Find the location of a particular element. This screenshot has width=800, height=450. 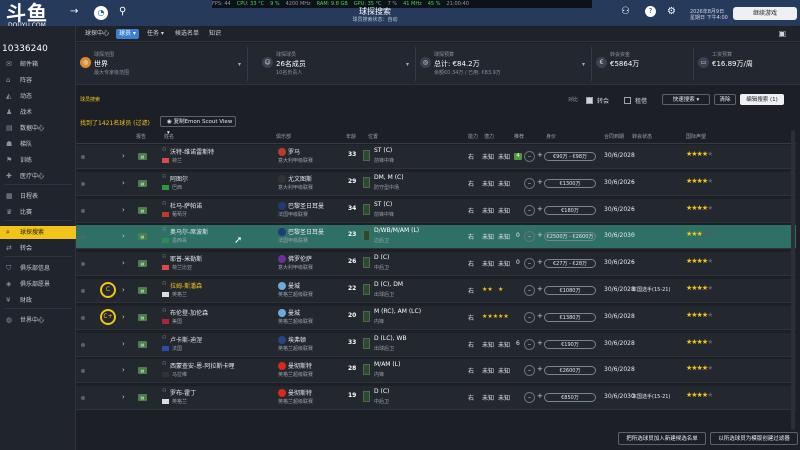

tab-2: 任务 ▾ is located at coordinates (155, 34).